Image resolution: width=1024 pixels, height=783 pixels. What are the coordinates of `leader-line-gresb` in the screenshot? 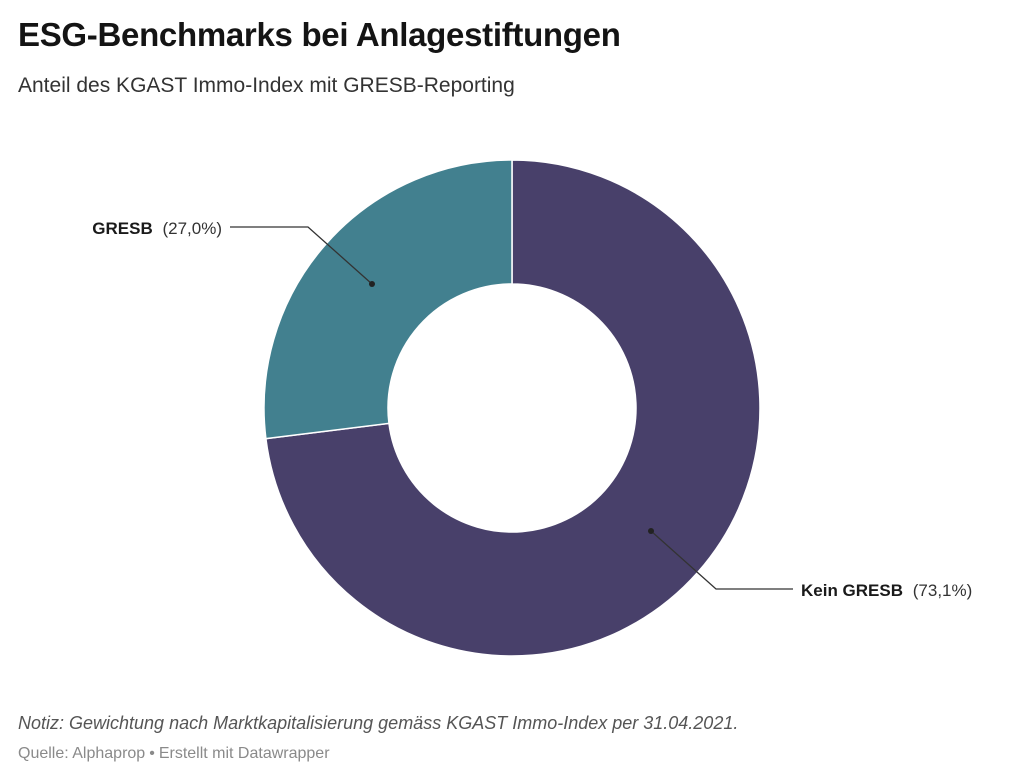 It's located at (302, 256).